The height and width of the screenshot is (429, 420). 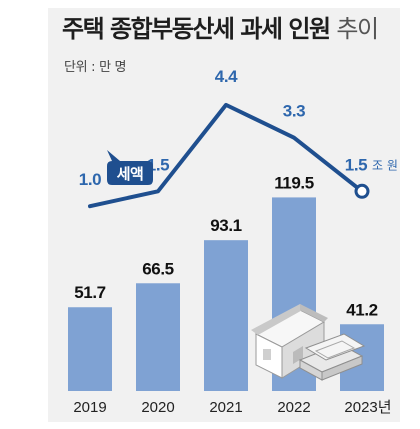 I want to click on bar-value-label: 51.7, so click(x=90, y=292).